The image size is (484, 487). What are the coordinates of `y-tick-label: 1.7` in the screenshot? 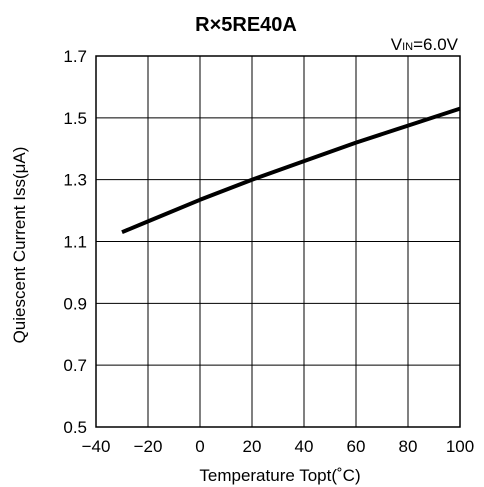 It's located at (75, 56).